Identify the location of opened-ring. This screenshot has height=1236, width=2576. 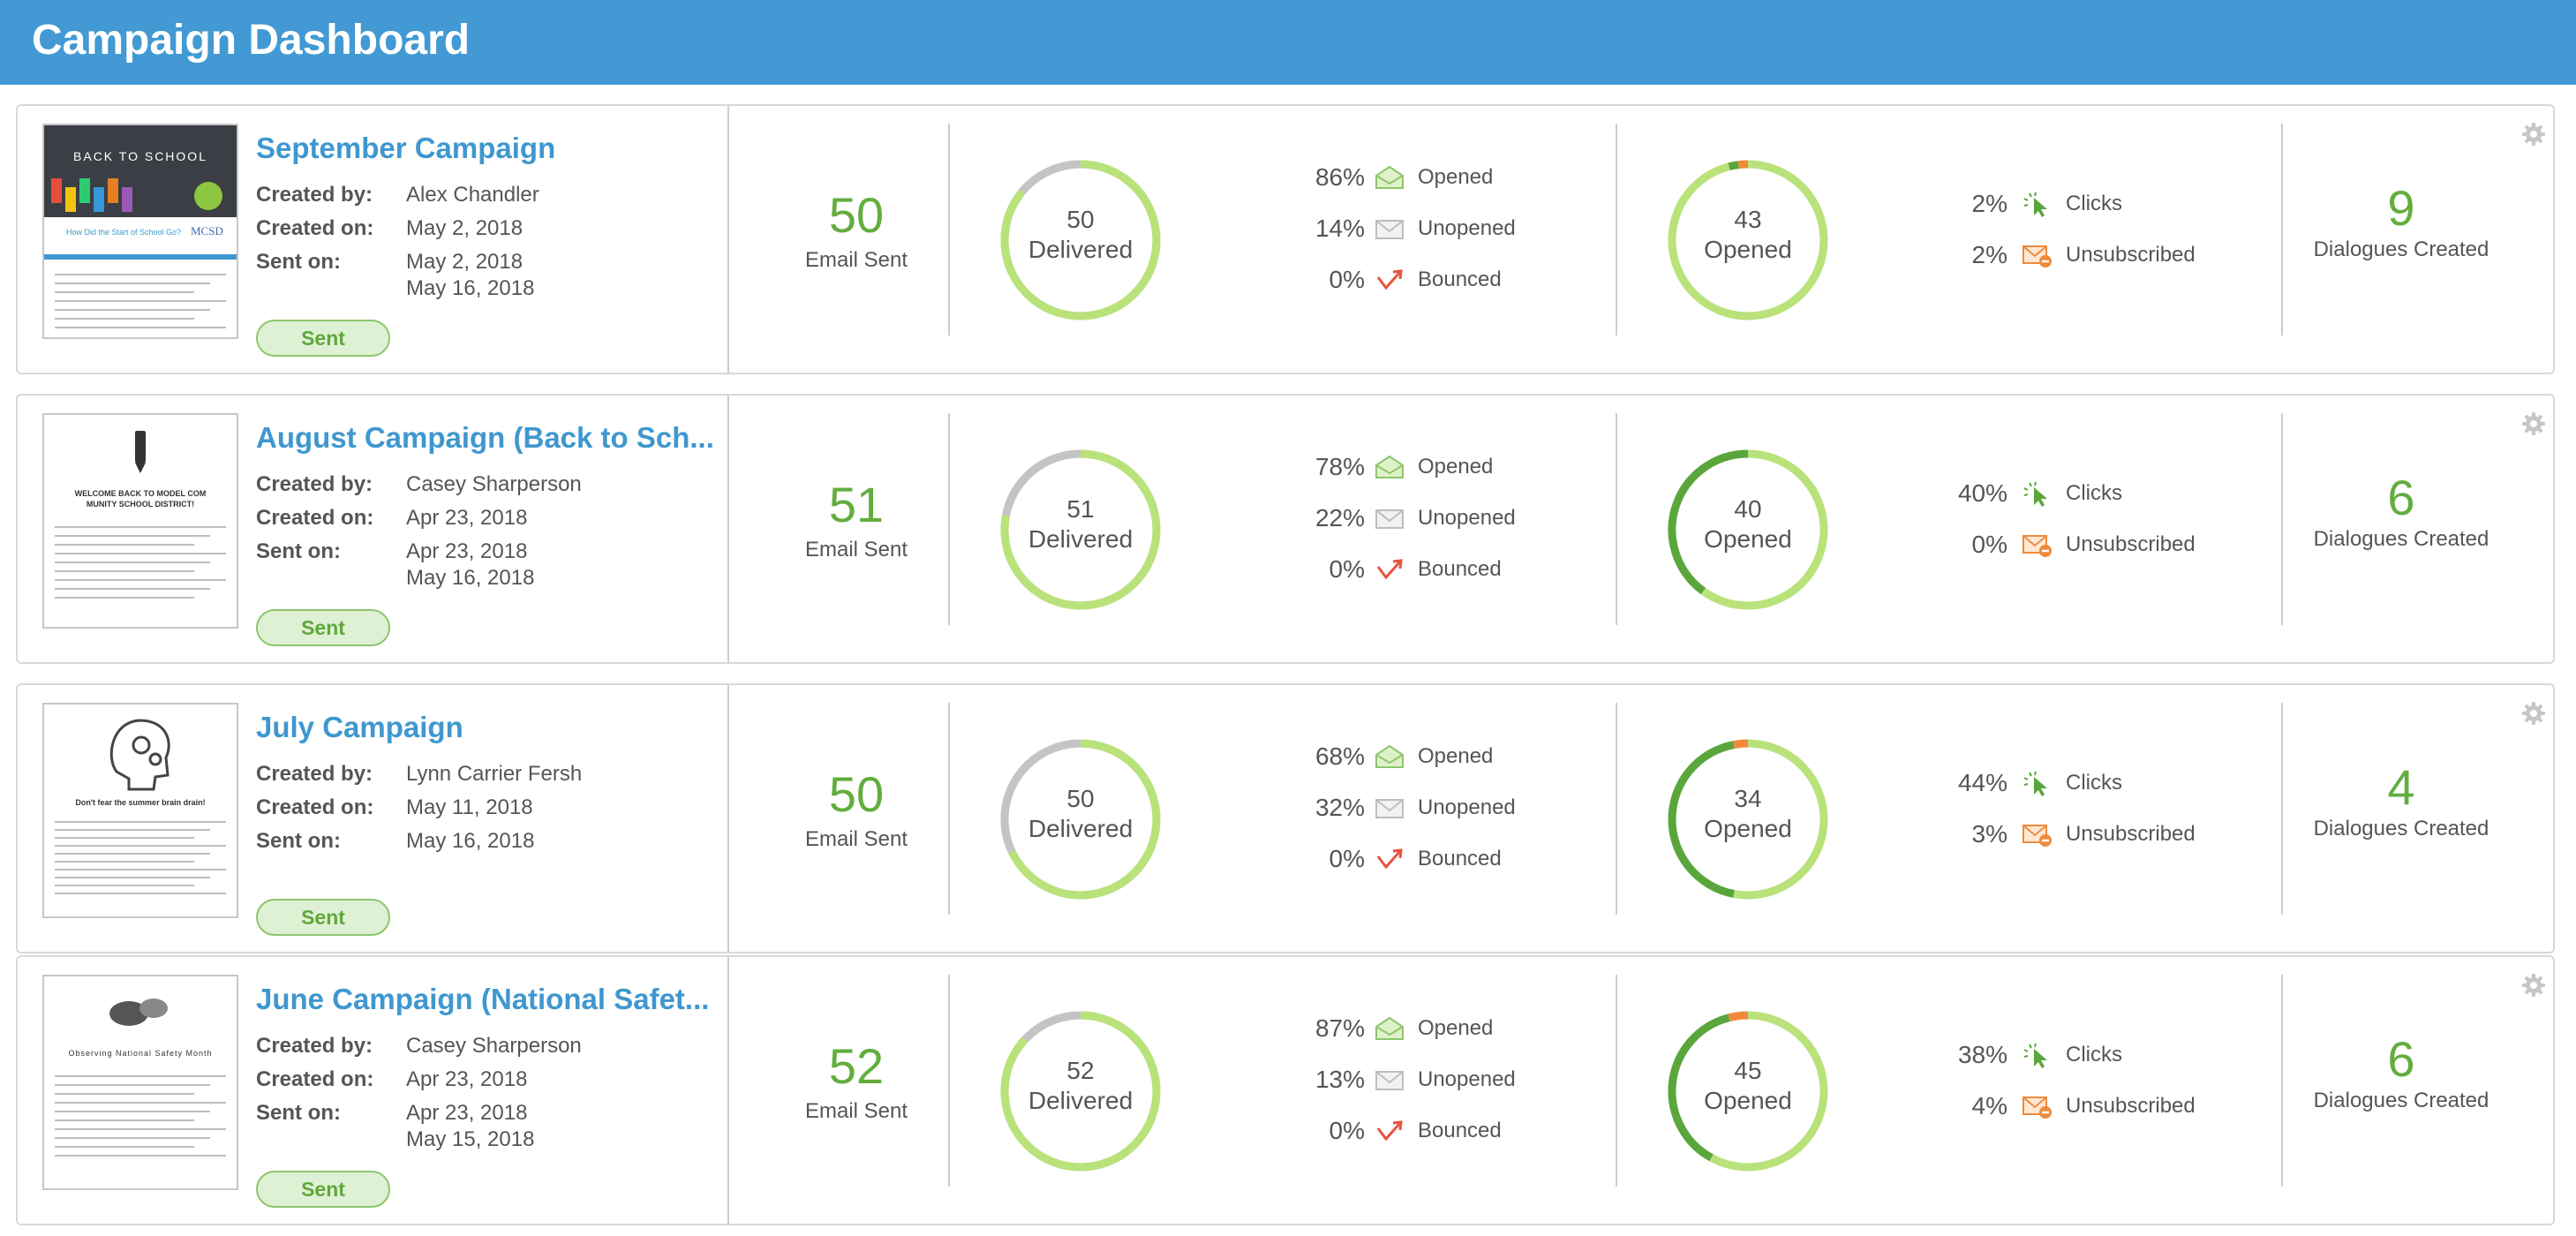
(1748, 530).